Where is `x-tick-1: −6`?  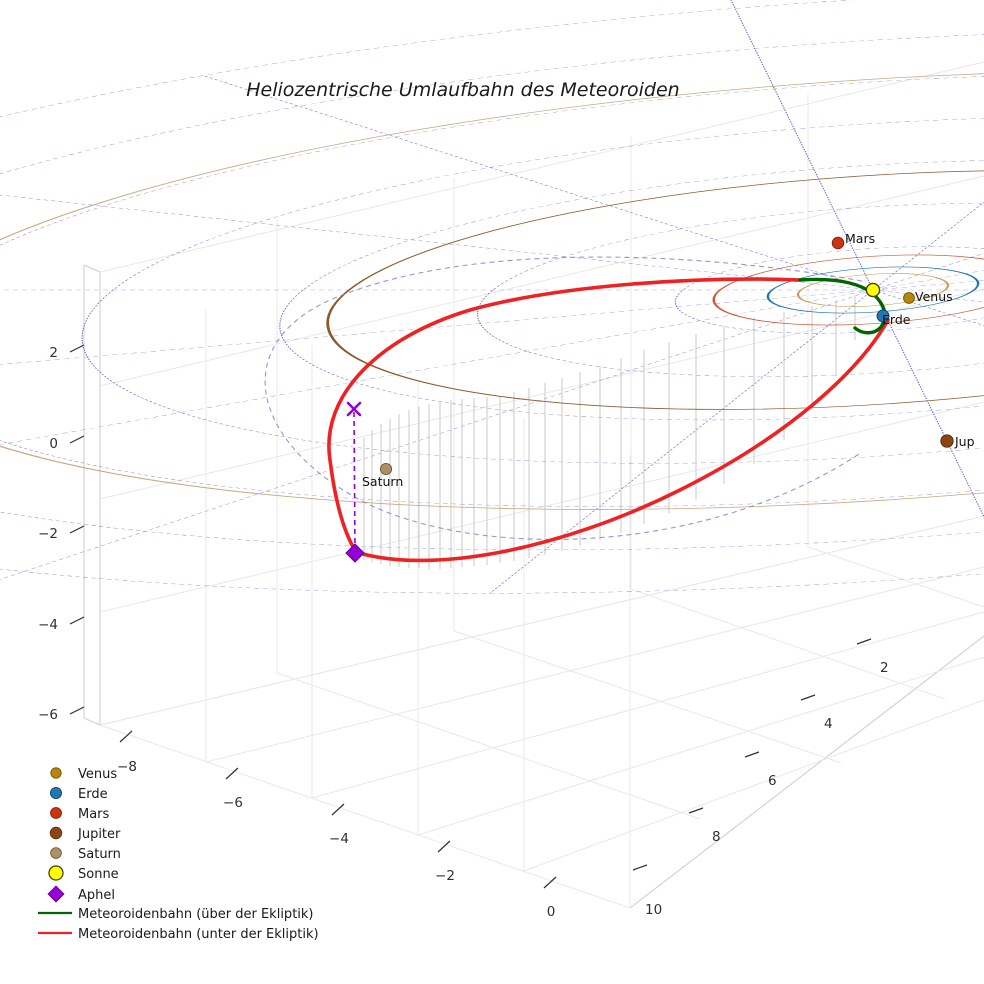 x-tick-1: −6 is located at coordinates (233, 803).